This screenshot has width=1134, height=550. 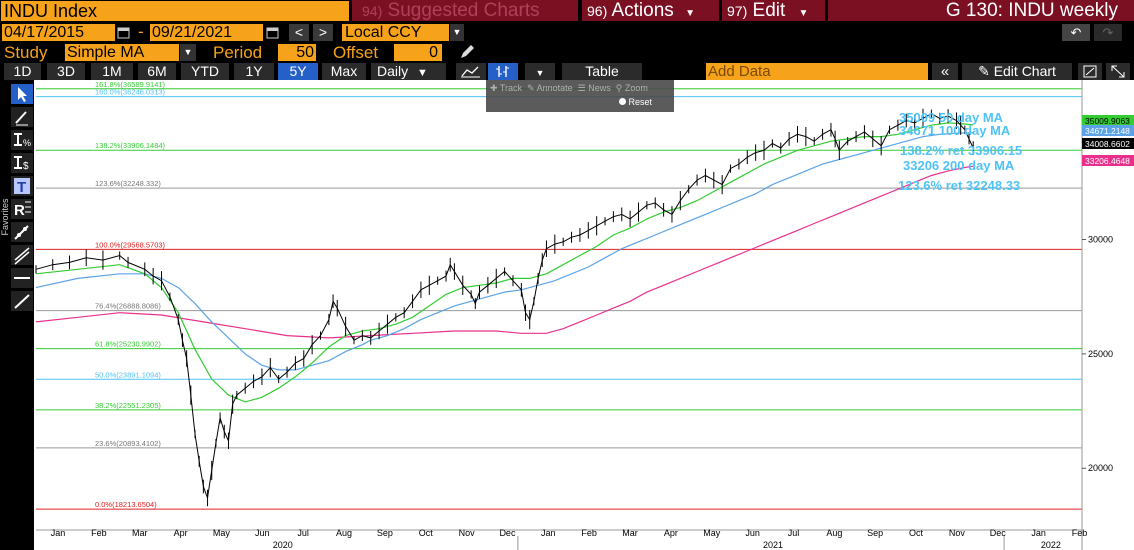 What do you see at coordinates (238, 52) in the screenshot?
I see `period-label: Period` at bounding box center [238, 52].